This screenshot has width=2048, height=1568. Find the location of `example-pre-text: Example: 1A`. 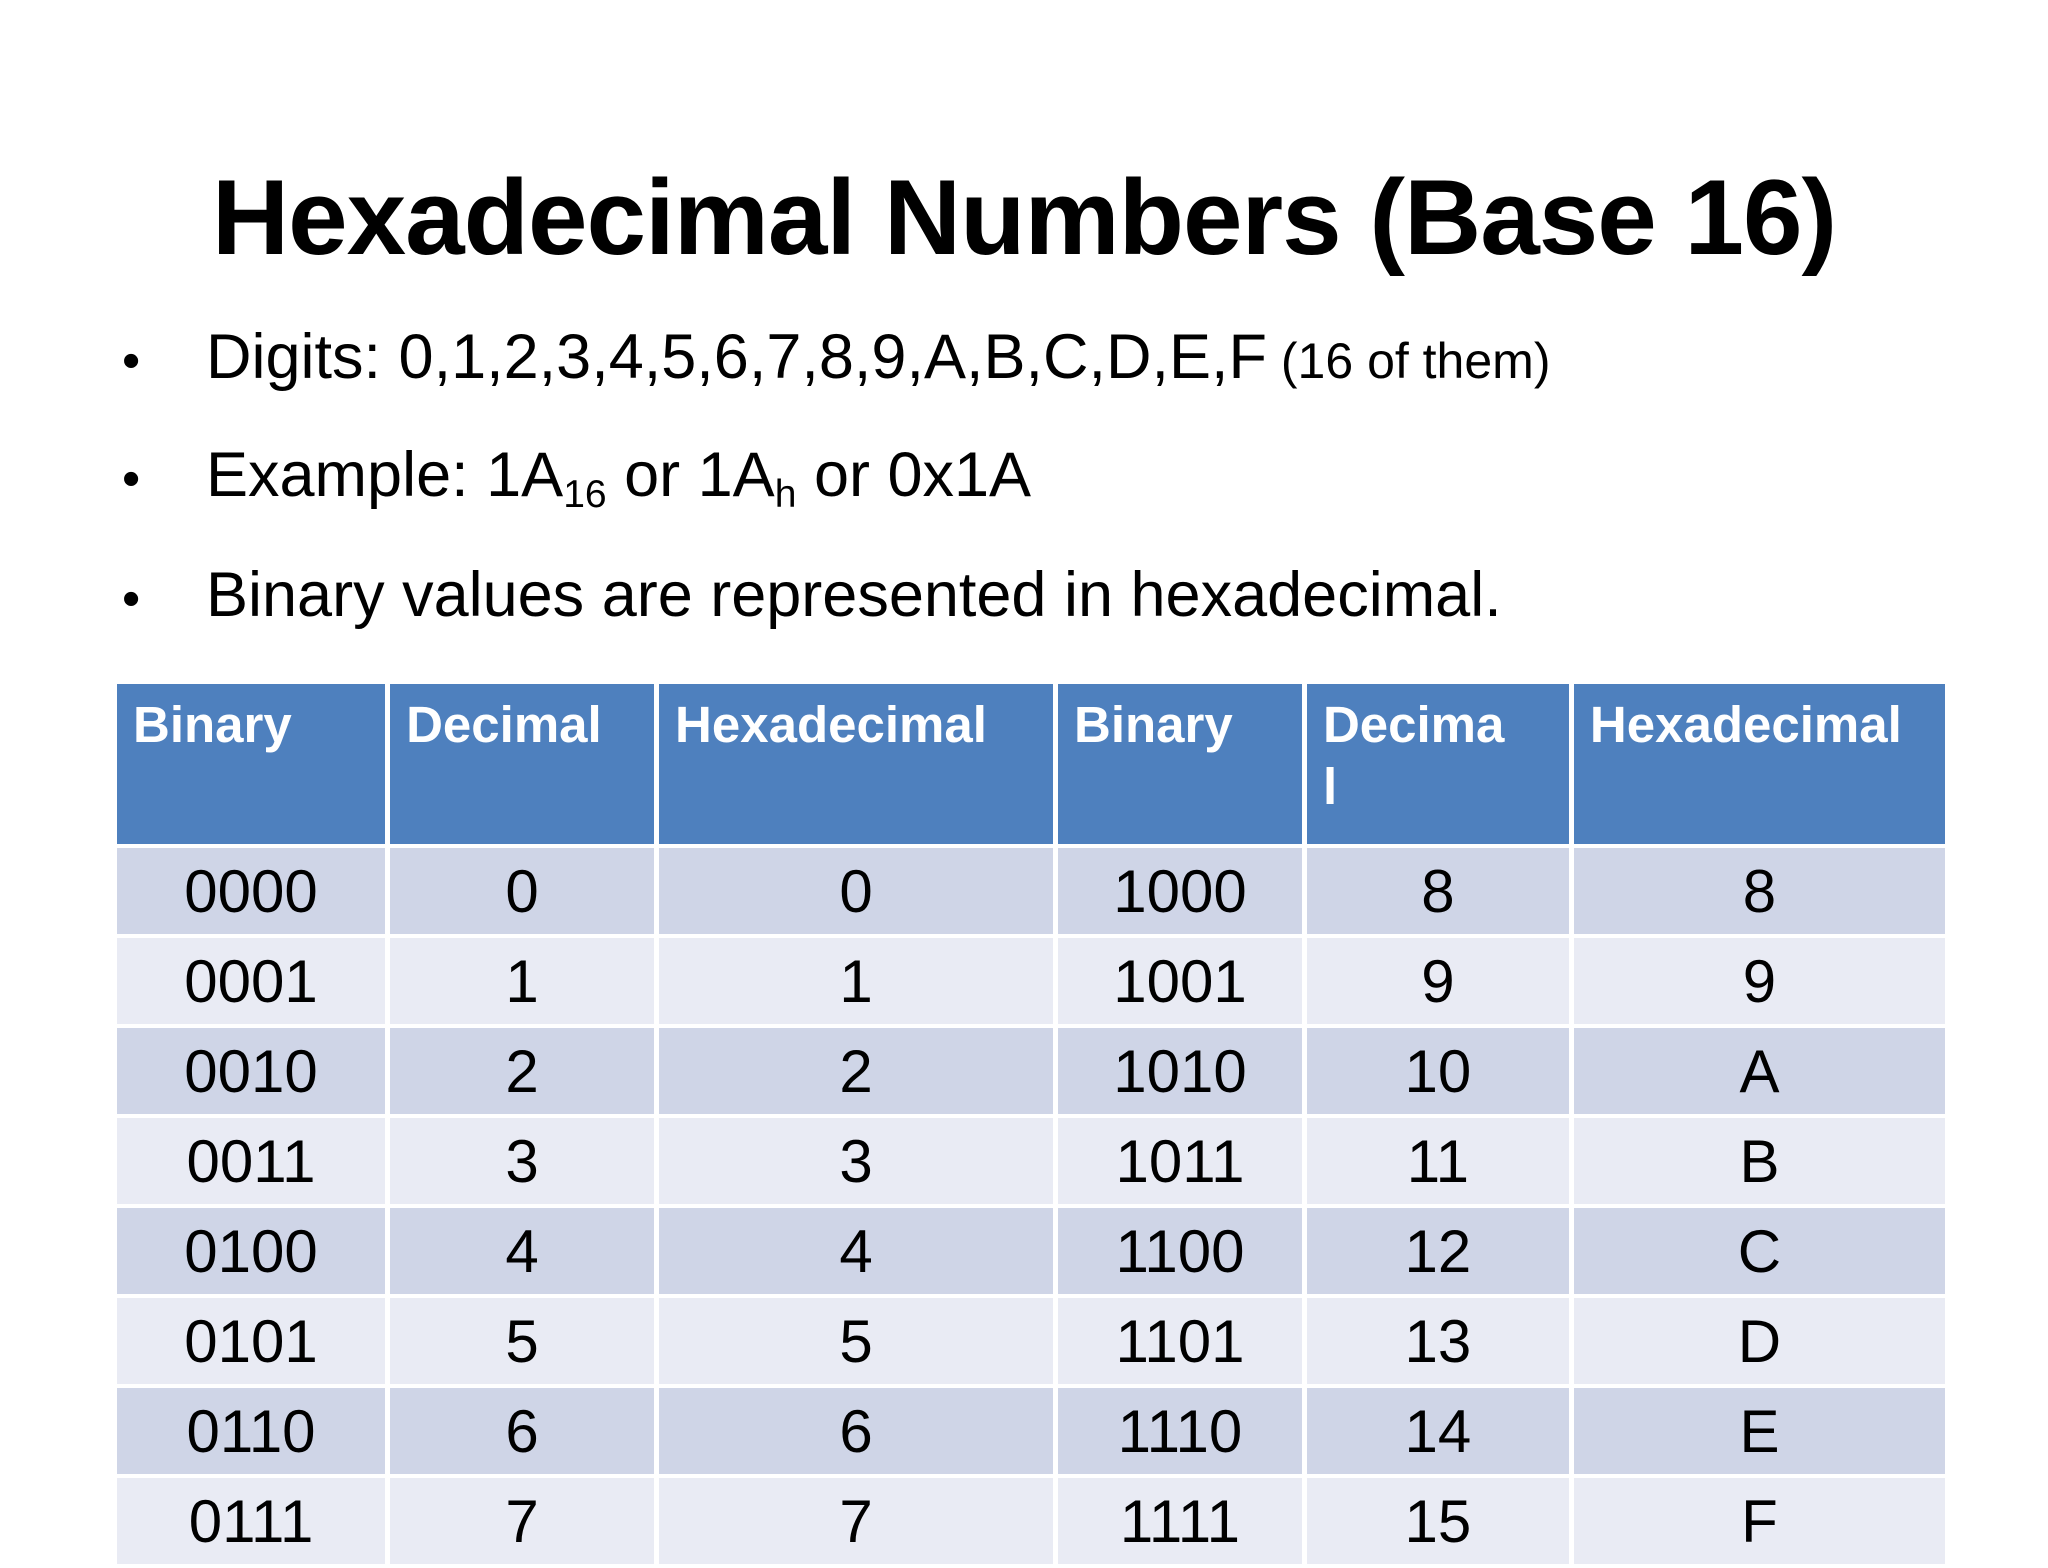

example-pre-text: Example: 1A is located at coordinates (385, 474).